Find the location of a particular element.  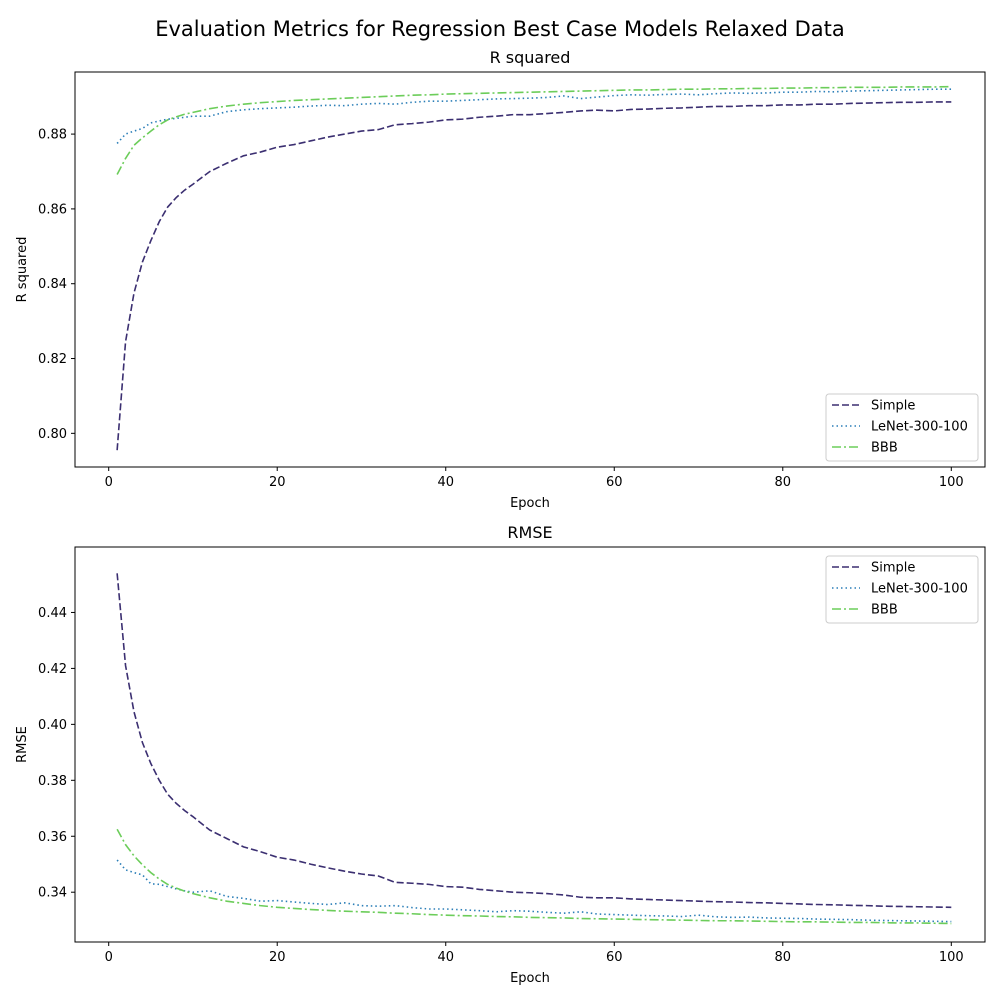

y-tick-label: 0.38 is located at coordinates (52, 781).